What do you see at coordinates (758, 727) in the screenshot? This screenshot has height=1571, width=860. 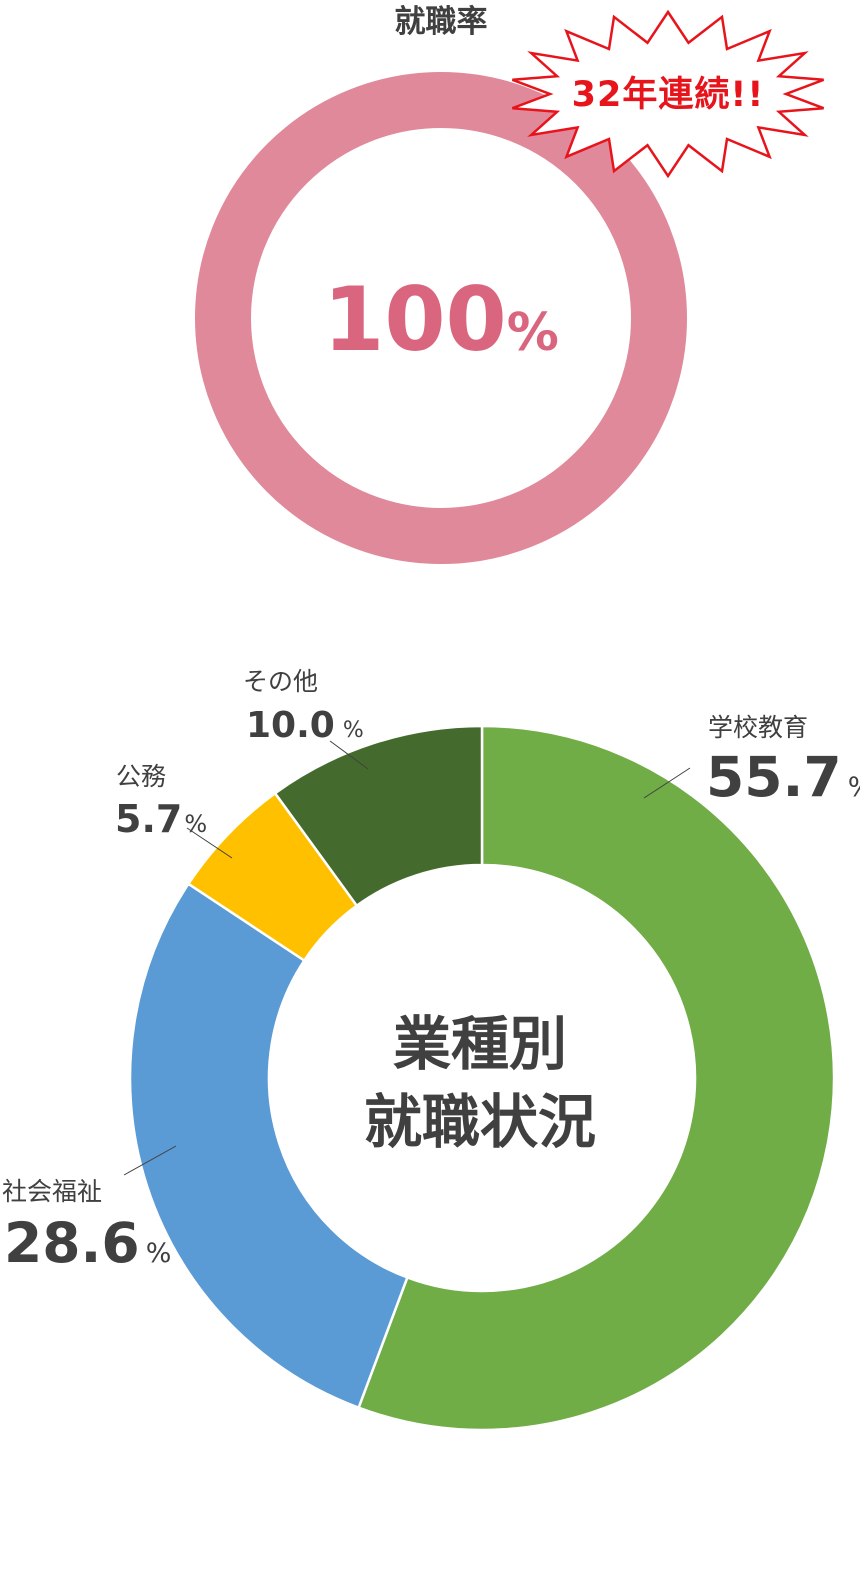 I see `label-school-education-name: 学校教育` at bounding box center [758, 727].